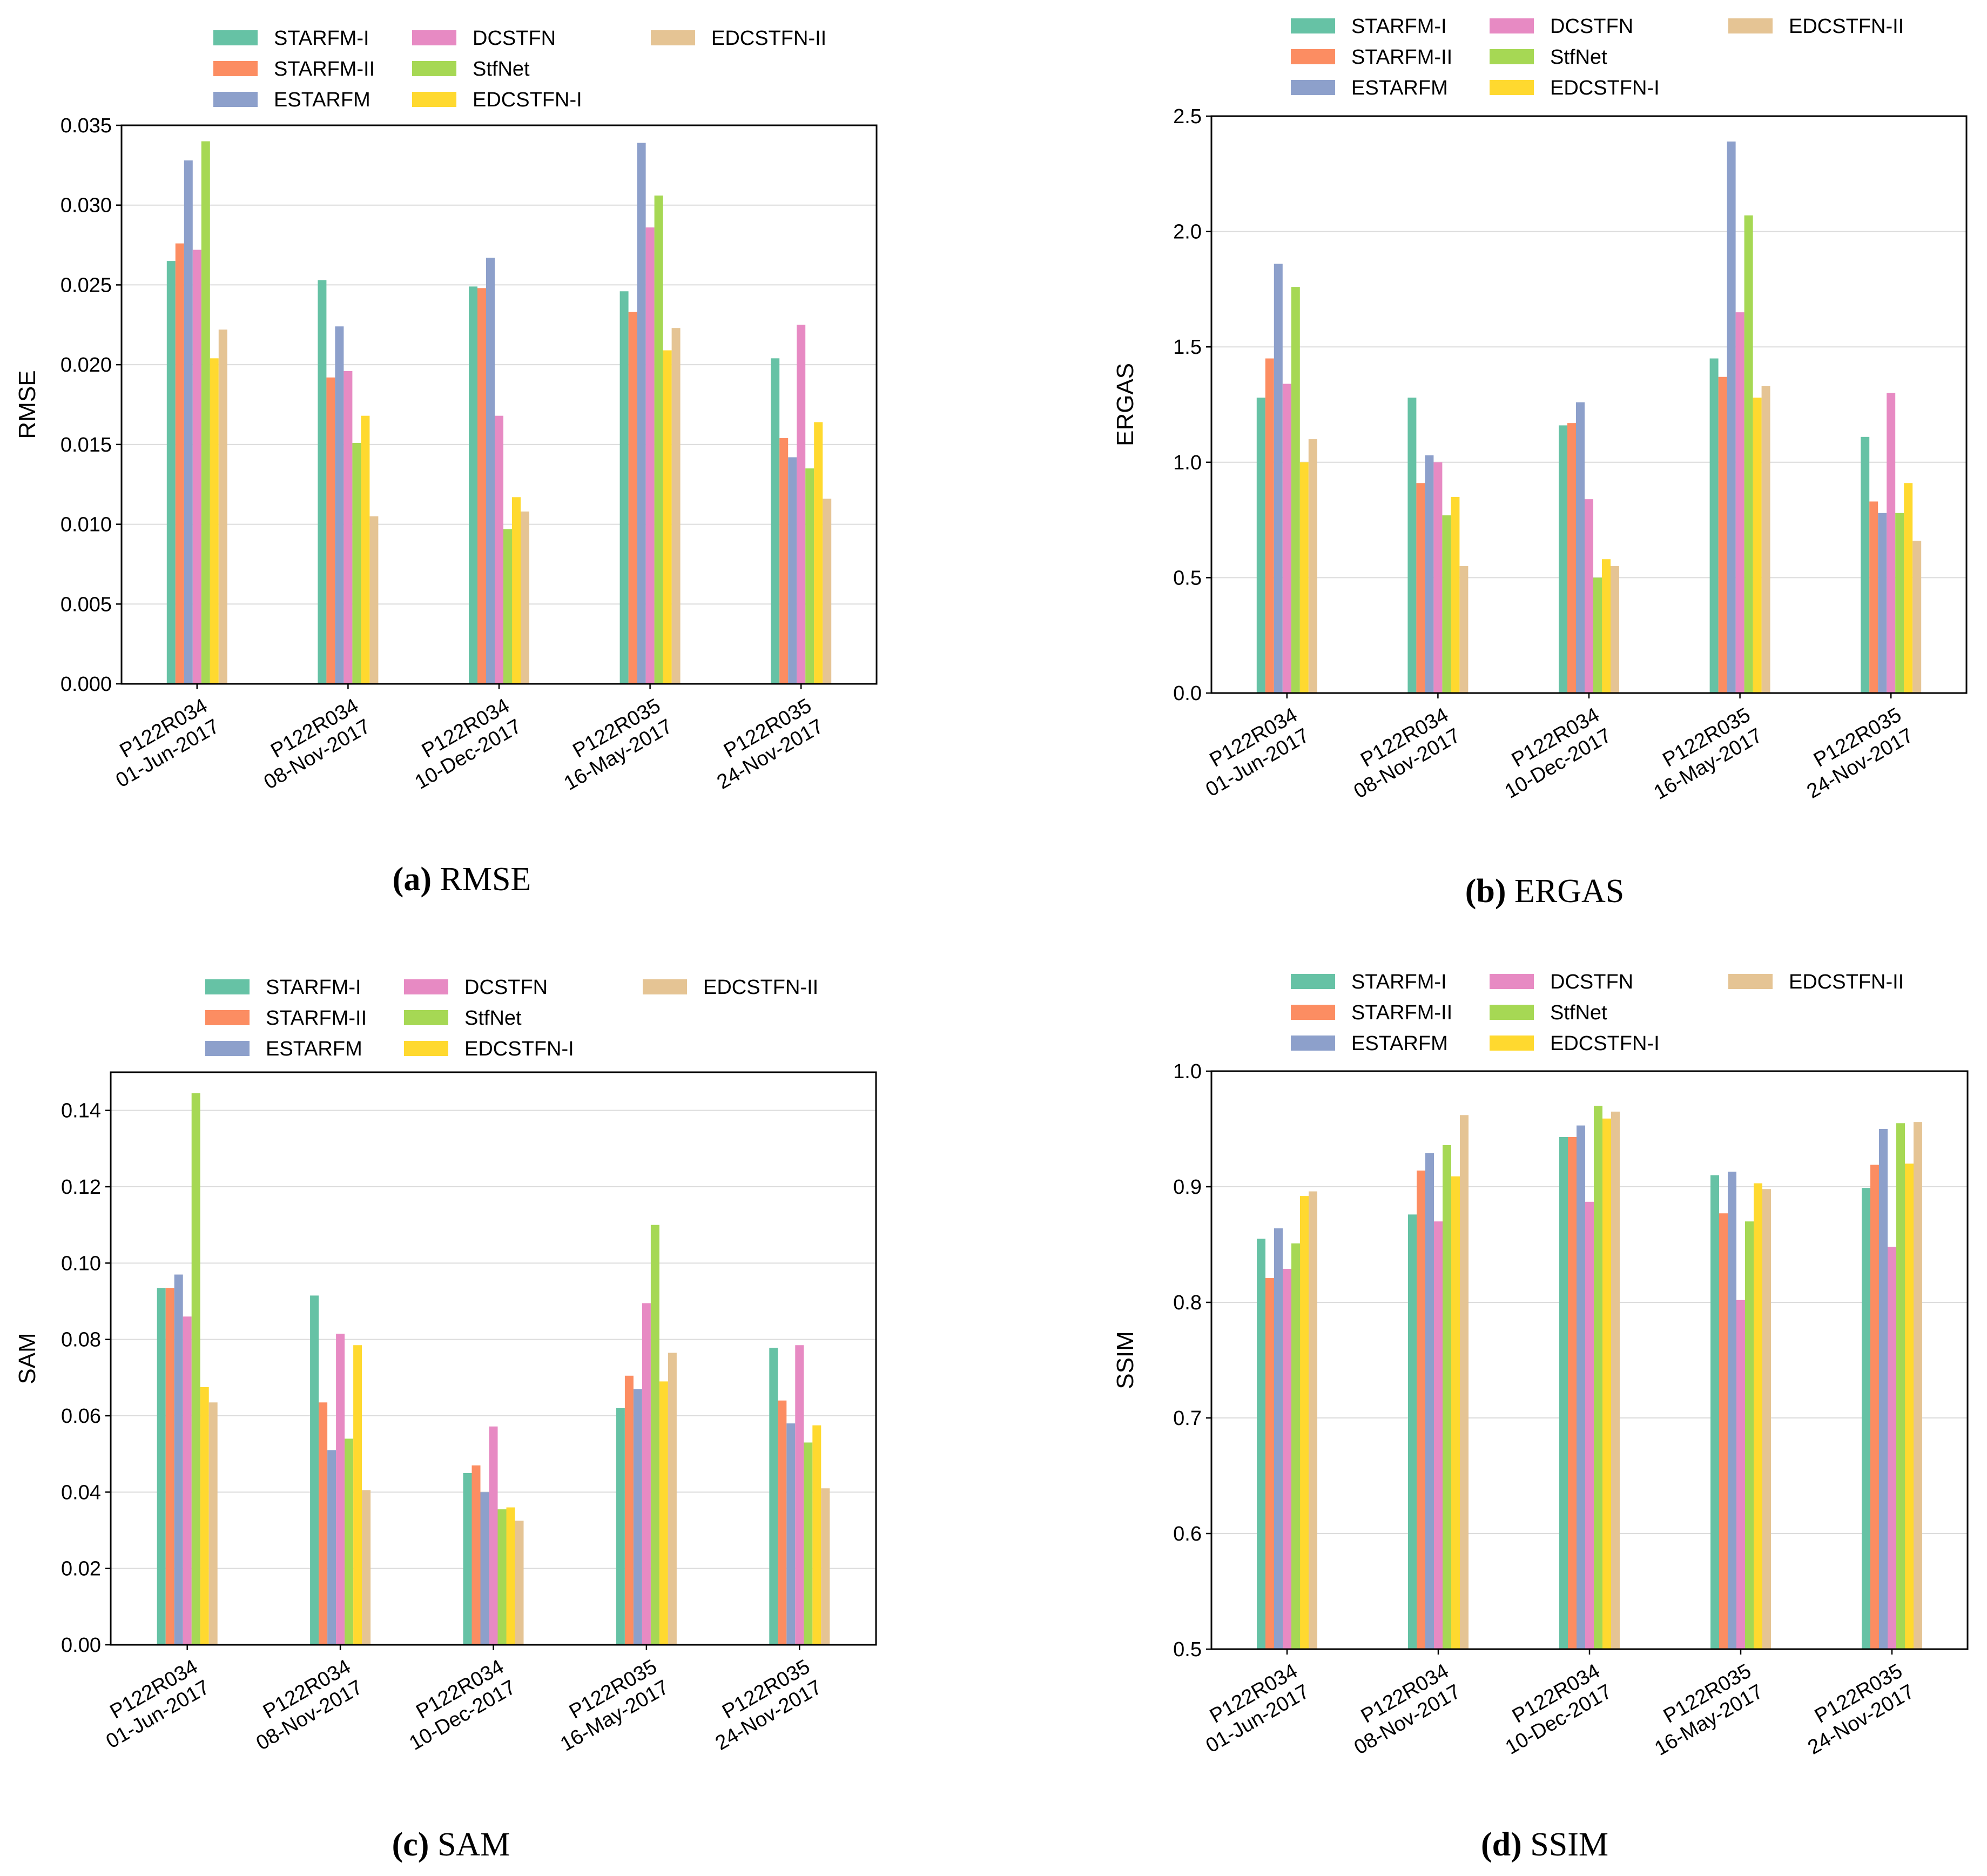 Image resolution: width=1987 pixels, height=1876 pixels. Describe the element at coordinates (81, 1569) in the screenshot. I see `y-tick-label: 0.02` at that location.